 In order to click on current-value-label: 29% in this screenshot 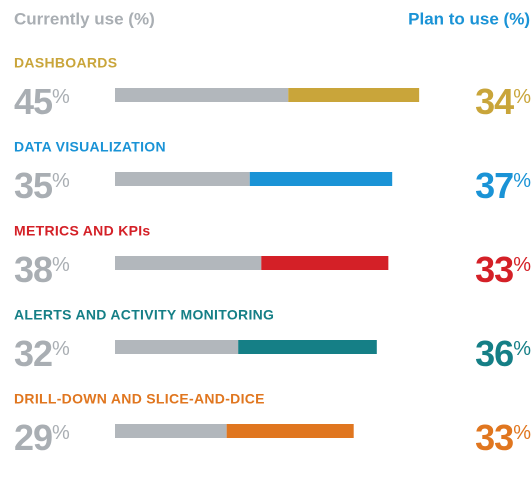, I will do `click(42, 437)`.